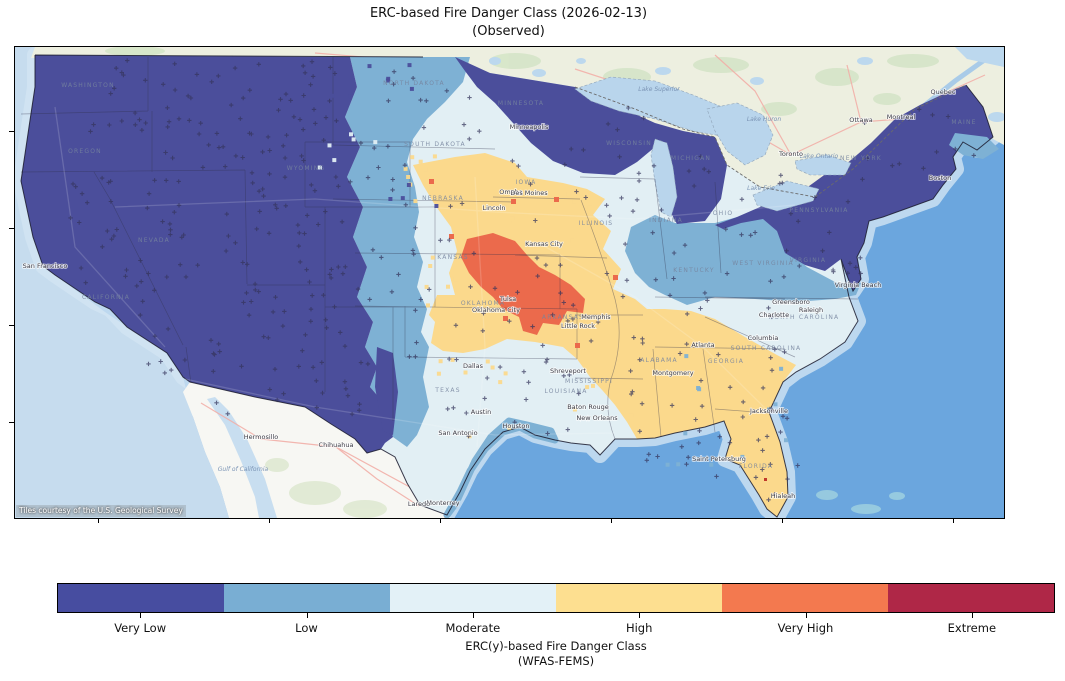 This screenshot has height=681, width=1065. I want to click on state-label: GEORGIA, so click(726, 361).